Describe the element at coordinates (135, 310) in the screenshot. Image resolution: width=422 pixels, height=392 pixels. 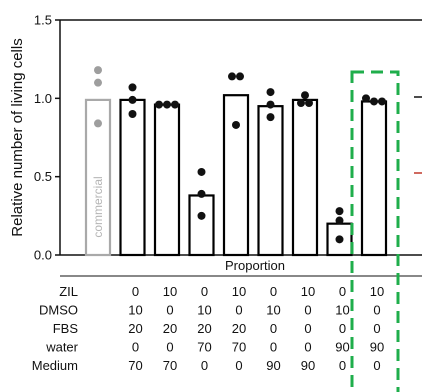
I see `condition-value-dmso-1: 10` at that location.